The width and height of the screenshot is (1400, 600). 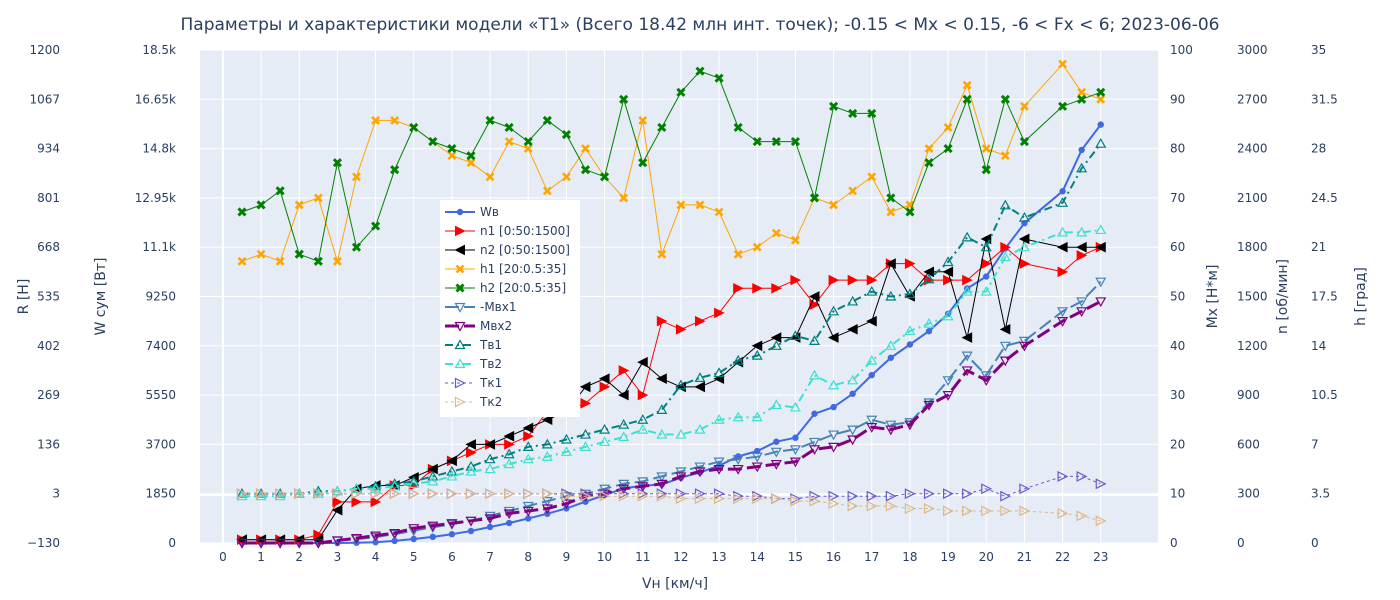 I want to click on y-tick-label-W: 14.8k, so click(x=159, y=149).